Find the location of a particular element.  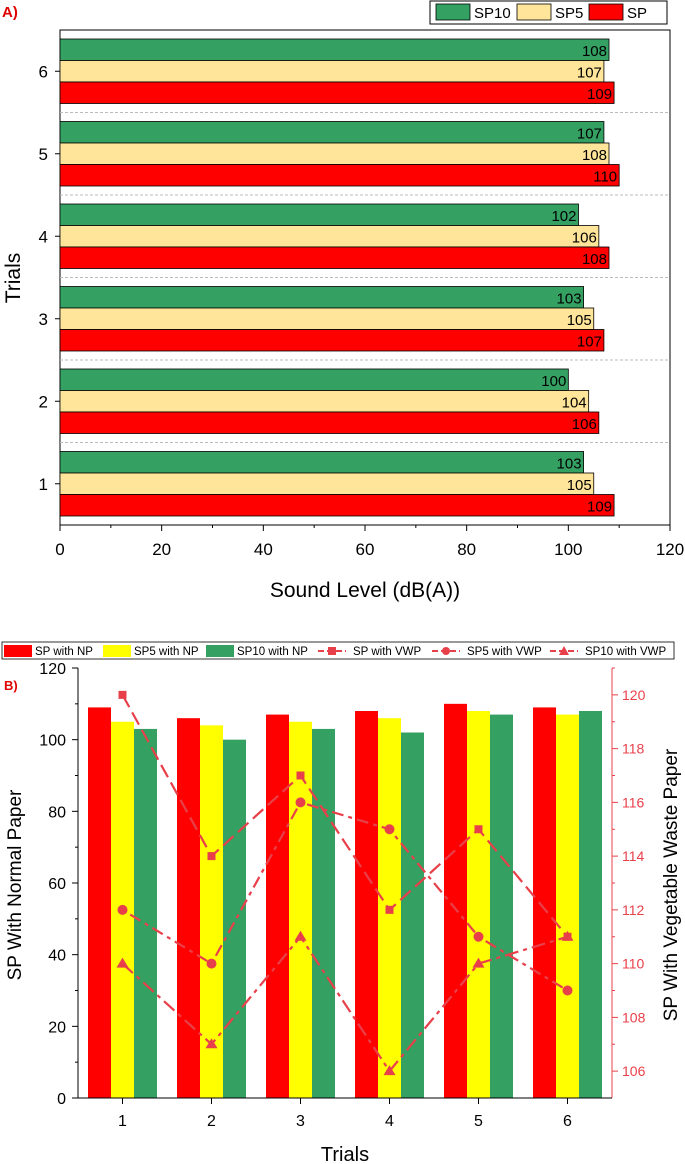

legend-label: SP5 is located at coordinates (569, 13).